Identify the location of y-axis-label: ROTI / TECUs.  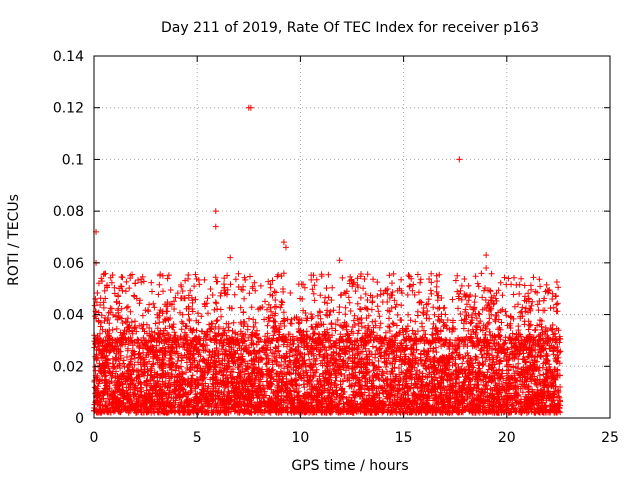
(14, 240).